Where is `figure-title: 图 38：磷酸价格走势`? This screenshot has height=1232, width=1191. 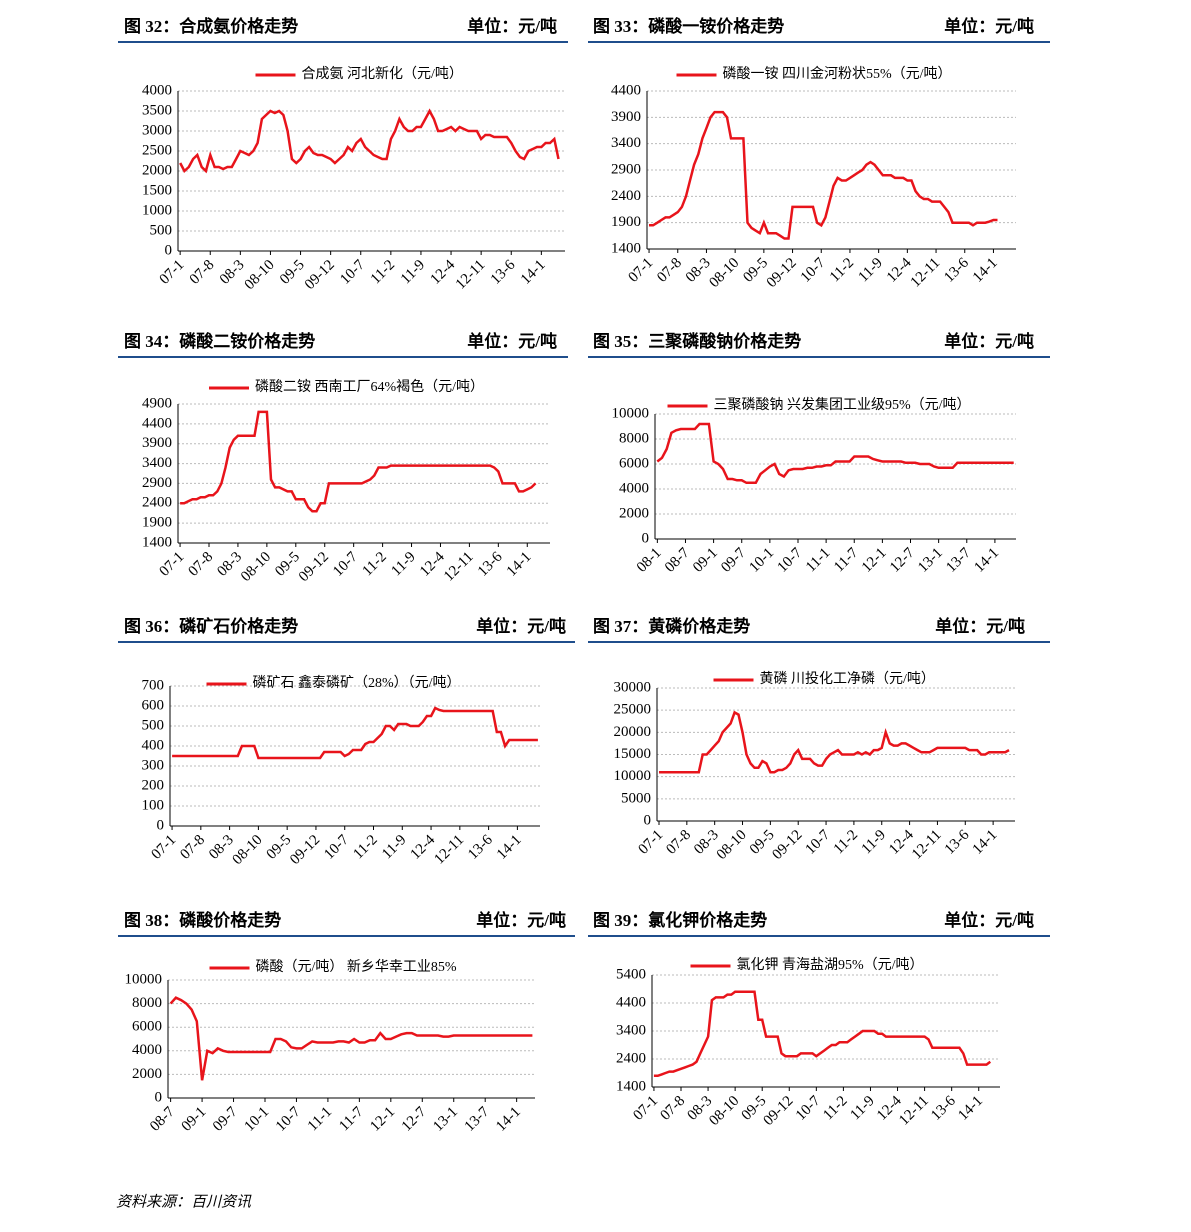
figure-title: 图 38：磷酸价格走势 is located at coordinates (202, 920).